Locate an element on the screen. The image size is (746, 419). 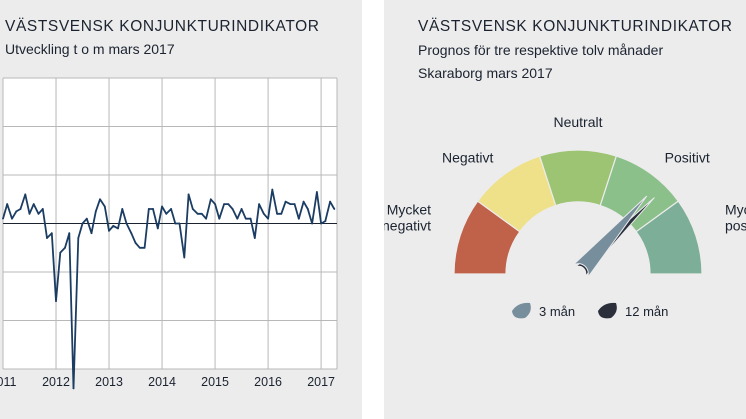
x-tick-label-4: 2015 is located at coordinates (215, 382).